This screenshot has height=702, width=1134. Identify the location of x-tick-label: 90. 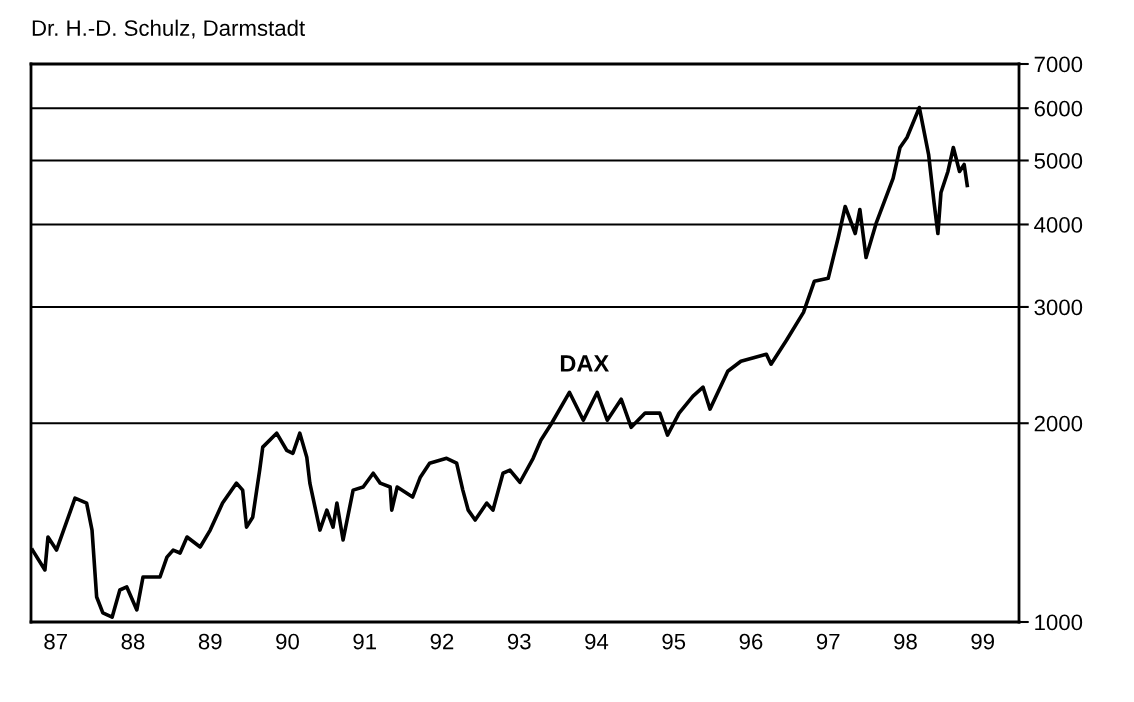
(287, 641).